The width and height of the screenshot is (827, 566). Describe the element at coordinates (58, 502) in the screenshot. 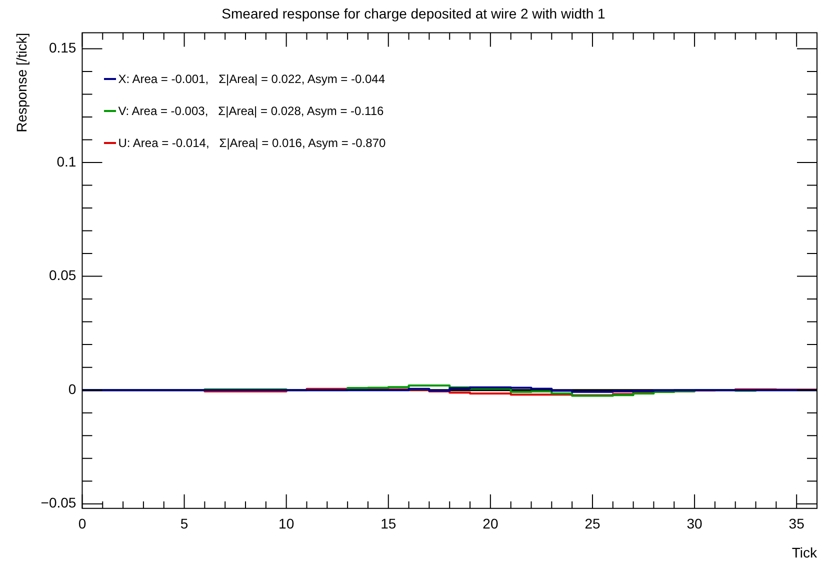

I see `y-tick-label: −0.05` at that location.